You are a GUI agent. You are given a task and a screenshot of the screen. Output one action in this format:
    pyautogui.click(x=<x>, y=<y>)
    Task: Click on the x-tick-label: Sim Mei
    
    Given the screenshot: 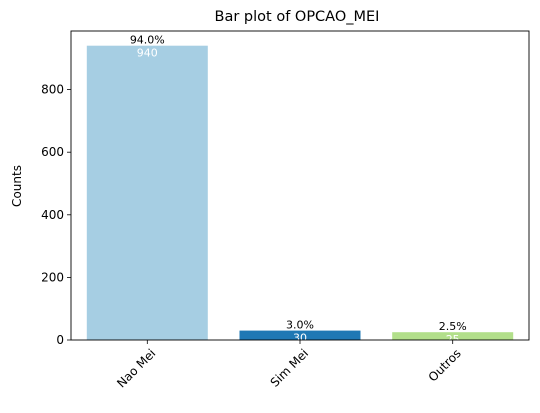 What is the action you would take?
    pyautogui.click(x=290, y=368)
    